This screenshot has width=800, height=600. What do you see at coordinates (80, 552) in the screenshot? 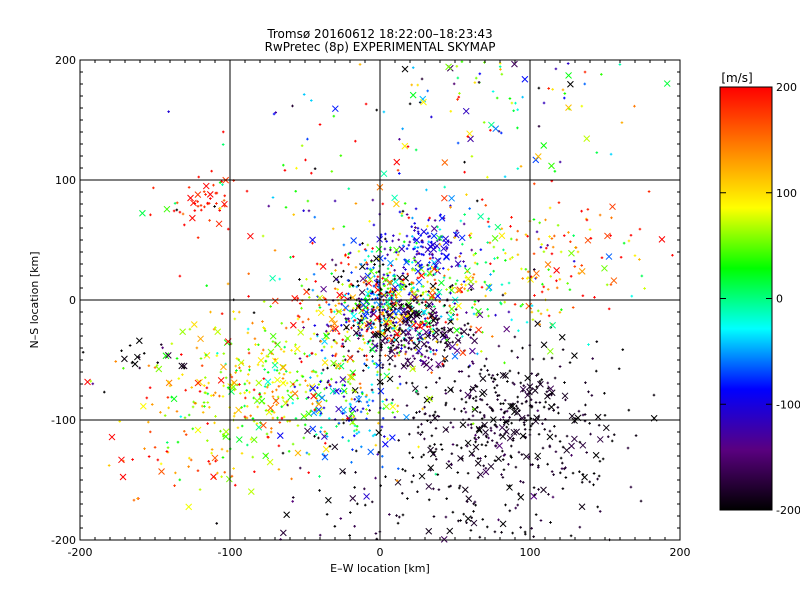
I see `x-tick-label: -200` at bounding box center [80, 552].